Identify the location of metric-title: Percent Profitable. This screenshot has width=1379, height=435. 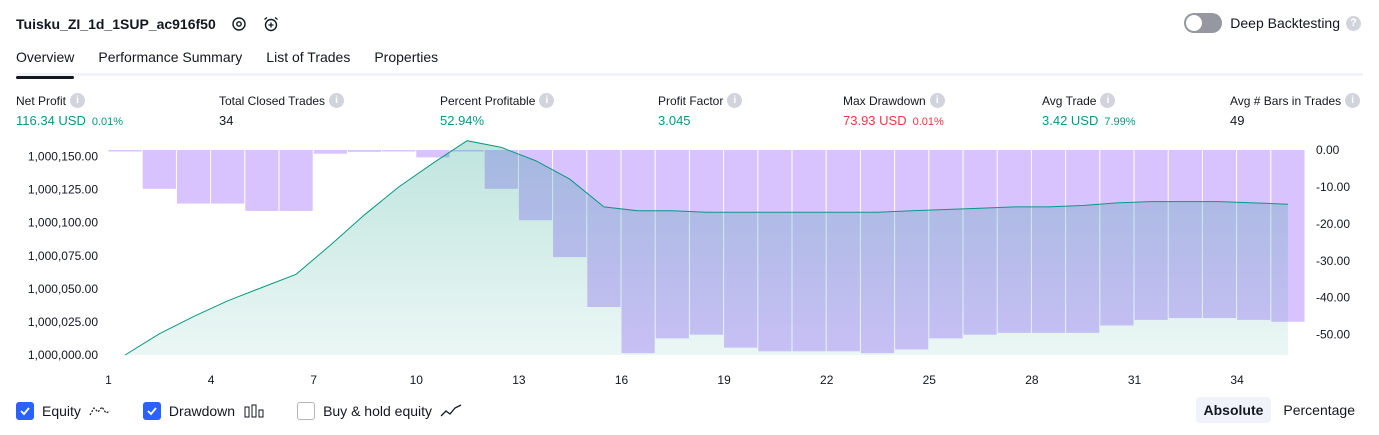
(488, 100).